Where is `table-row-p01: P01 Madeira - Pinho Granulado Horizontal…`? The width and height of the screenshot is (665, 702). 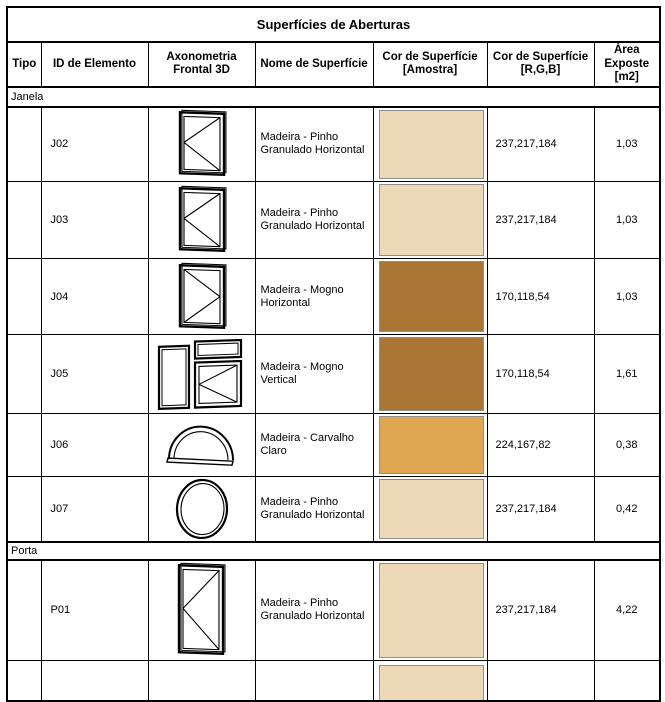 table-row-p01: P01 Madeira - Pinho Granulado Horizontal… is located at coordinates (333, 610).